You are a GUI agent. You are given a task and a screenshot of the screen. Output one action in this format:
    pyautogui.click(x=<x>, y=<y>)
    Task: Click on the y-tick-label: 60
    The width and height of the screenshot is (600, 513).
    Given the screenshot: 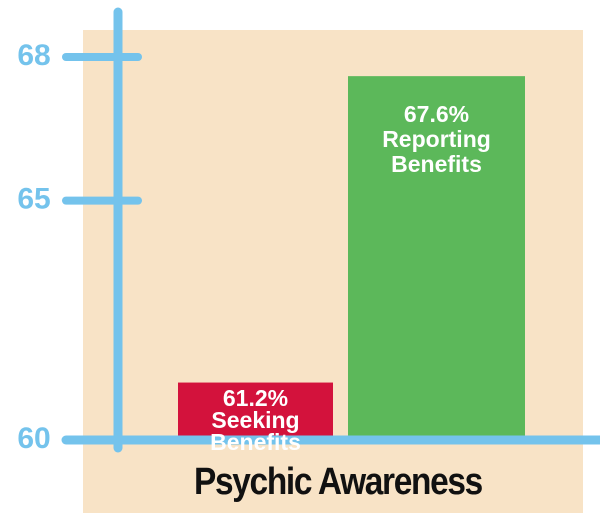 What is the action you would take?
    pyautogui.click(x=33, y=438)
    